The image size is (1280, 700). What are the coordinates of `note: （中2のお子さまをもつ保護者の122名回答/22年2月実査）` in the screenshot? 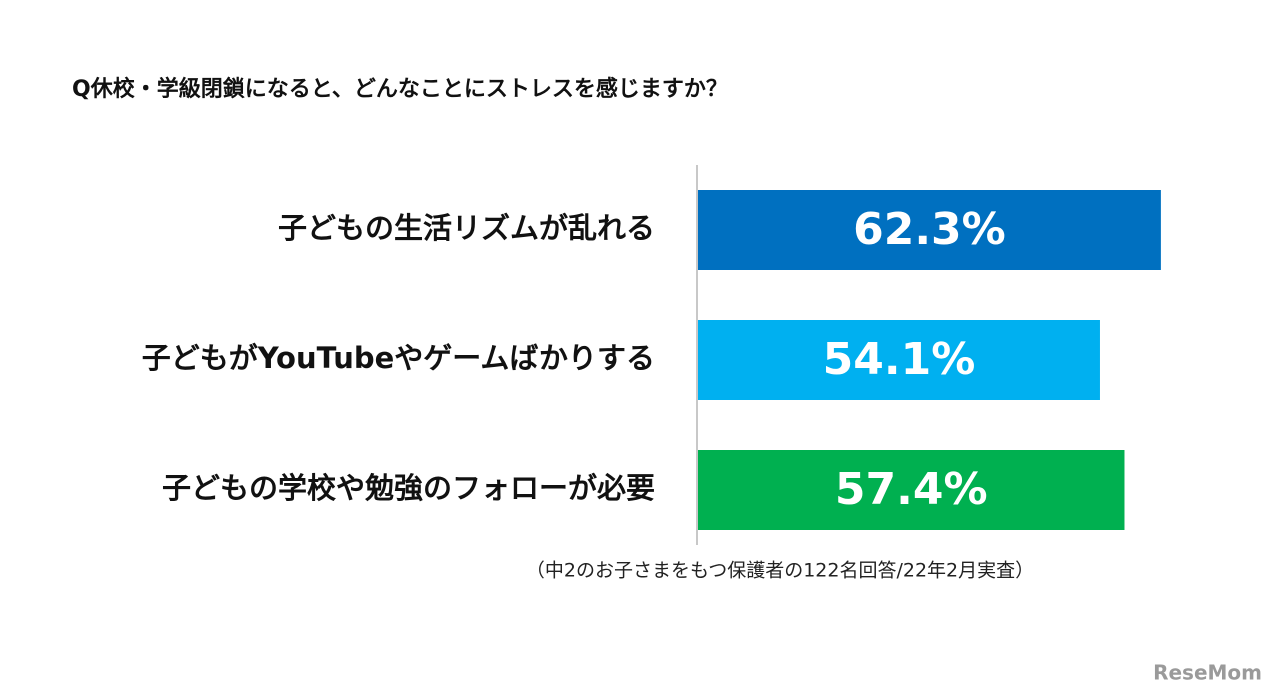 It's located at (780, 571).